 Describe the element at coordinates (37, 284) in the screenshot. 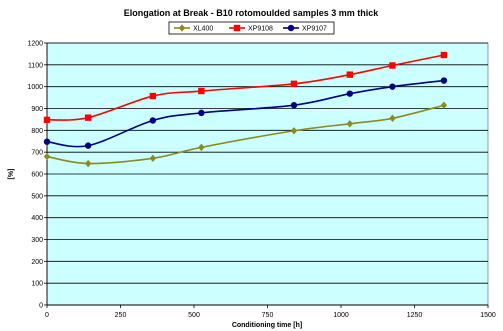

I see `y-tick-label: 100` at that location.